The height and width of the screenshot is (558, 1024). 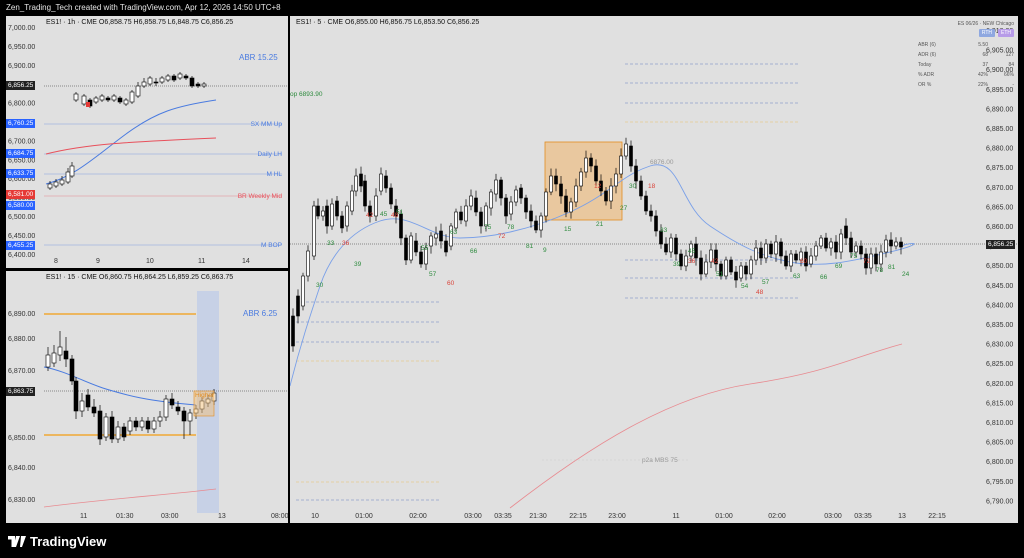 What do you see at coordinates (21, 339) in the screenshot?
I see `y-tick-label: 6,880.00` at bounding box center [21, 339].